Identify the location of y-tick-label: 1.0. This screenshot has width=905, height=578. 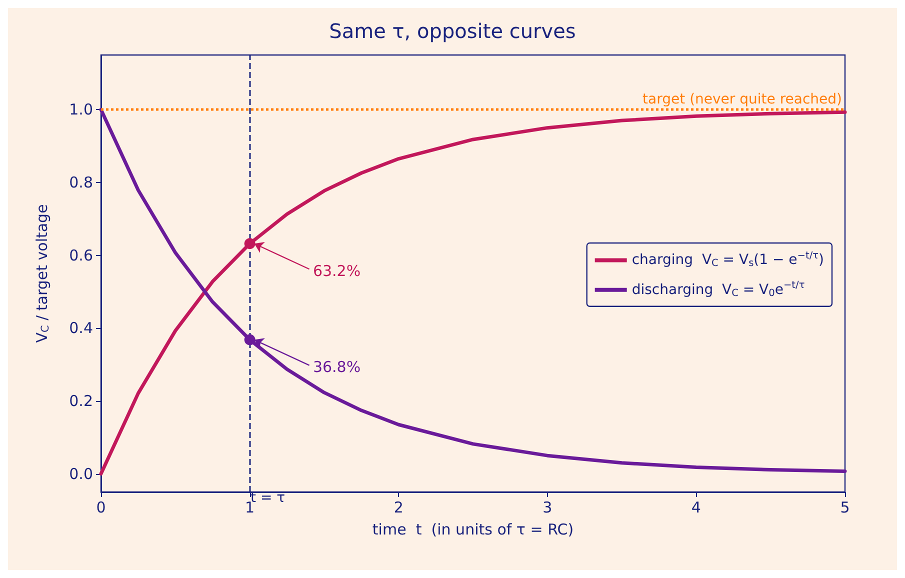
(81, 109).